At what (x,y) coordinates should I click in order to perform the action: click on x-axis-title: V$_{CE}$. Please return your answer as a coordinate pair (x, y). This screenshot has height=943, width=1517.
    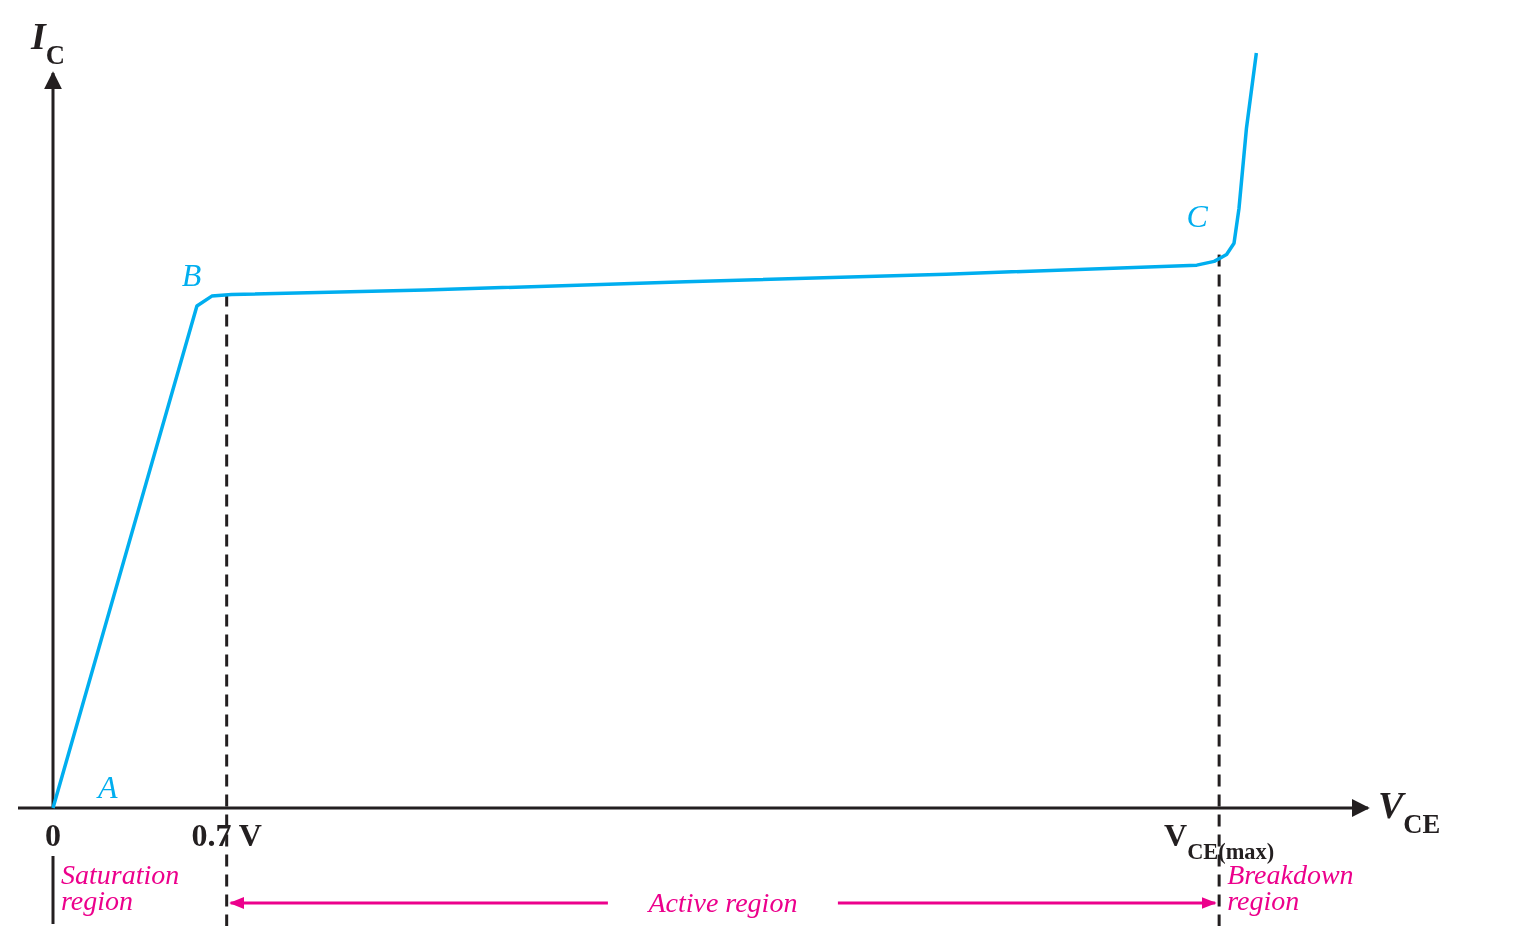
    Looking at the image, I should click on (1409, 811).